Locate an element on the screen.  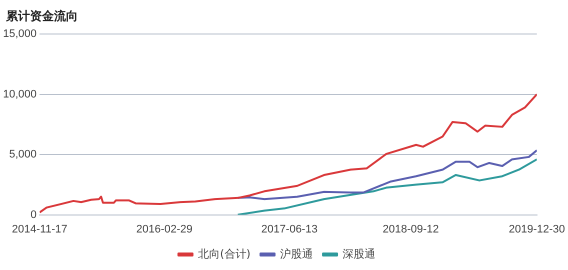
y-tick-label: 5,000 is located at coordinates (23, 154).